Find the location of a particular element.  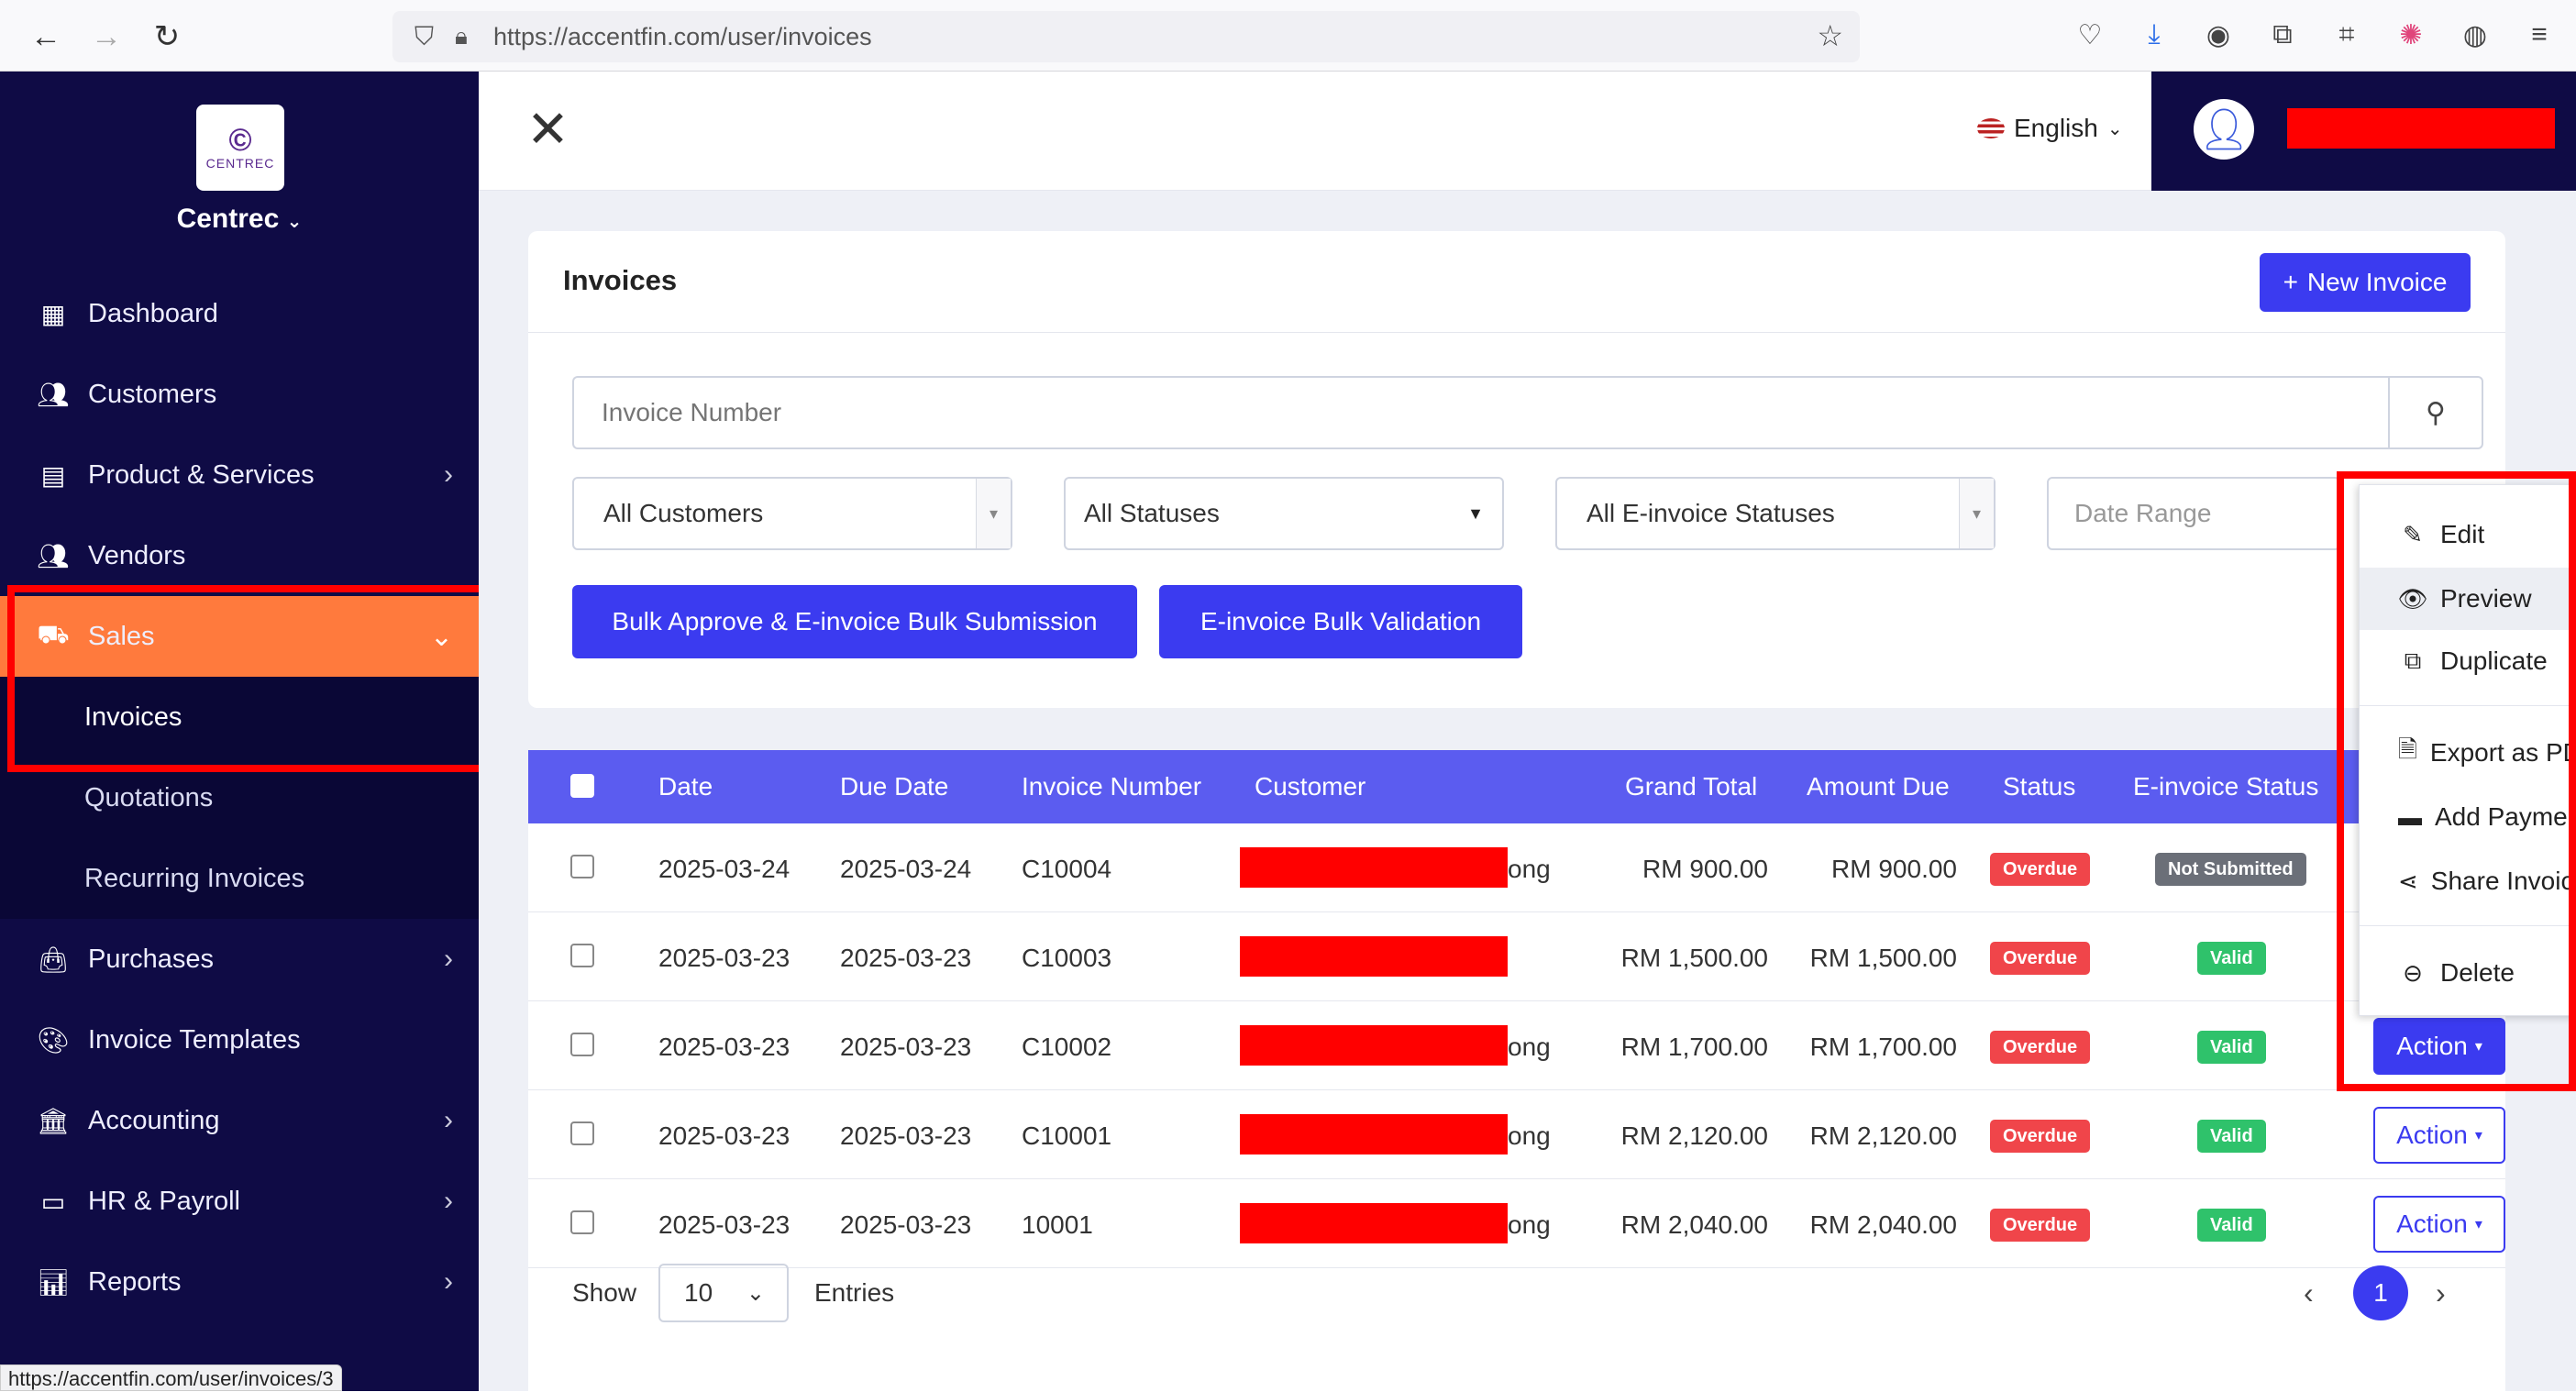

search-button: ⚲ is located at coordinates (2435, 412).